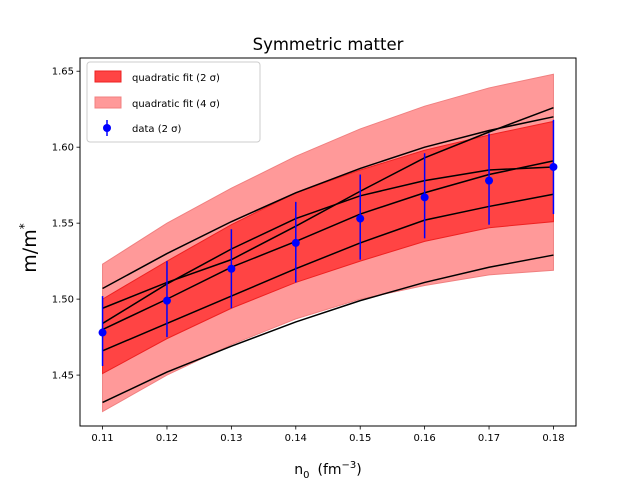 The width and height of the screenshot is (640, 480). What do you see at coordinates (328, 435) in the screenshot?
I see `x-axis: 0.11 0.12 0.13 0.14 0.15 0.16 0.17 0.18` at bounding box center [328, 435].